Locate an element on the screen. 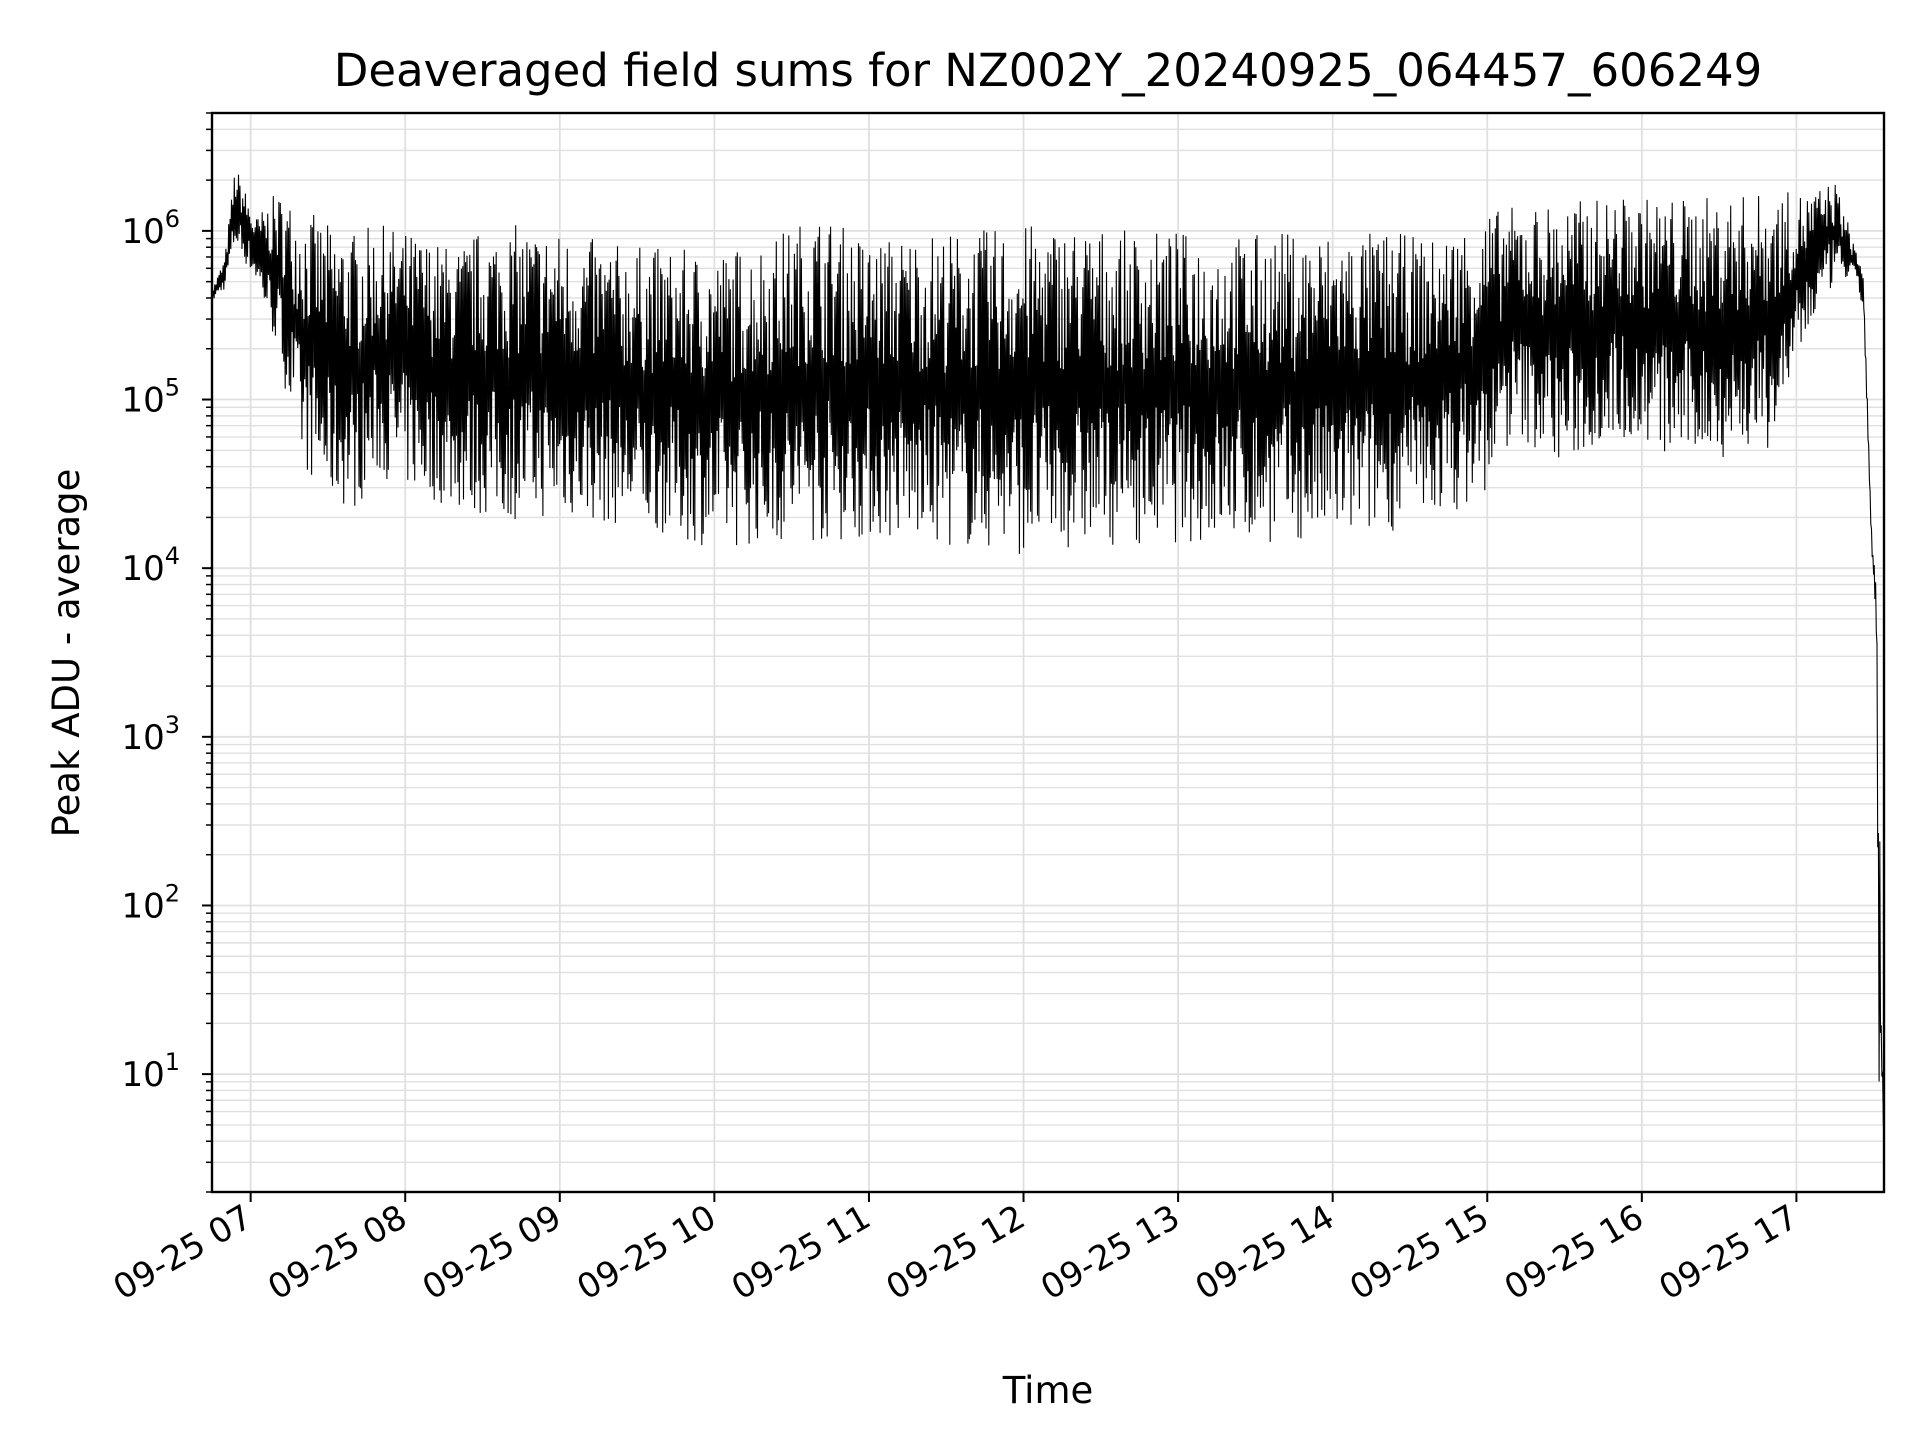  y-tick-label: 10⁶ is located at coordinates (150, 228).